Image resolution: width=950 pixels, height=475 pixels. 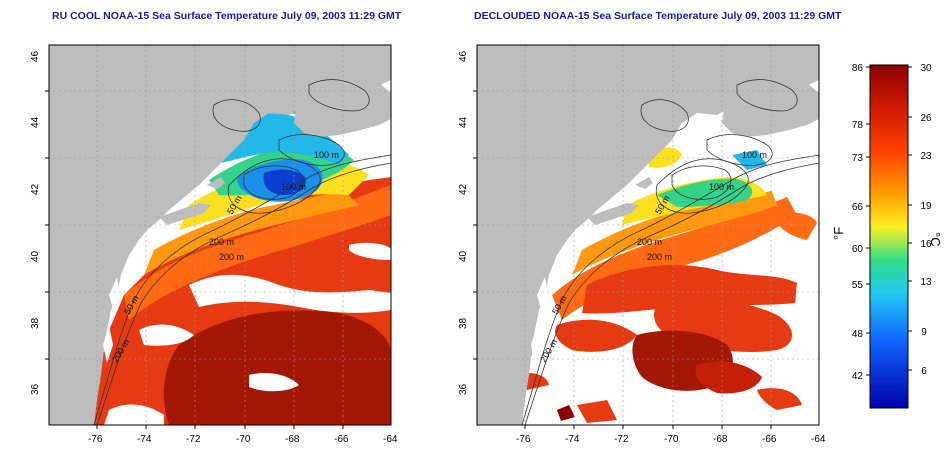 What do you see at coordinates (720, 439) in the screenshot?
I see `right-lon-tick: -68` at bounding box center [720, 439].